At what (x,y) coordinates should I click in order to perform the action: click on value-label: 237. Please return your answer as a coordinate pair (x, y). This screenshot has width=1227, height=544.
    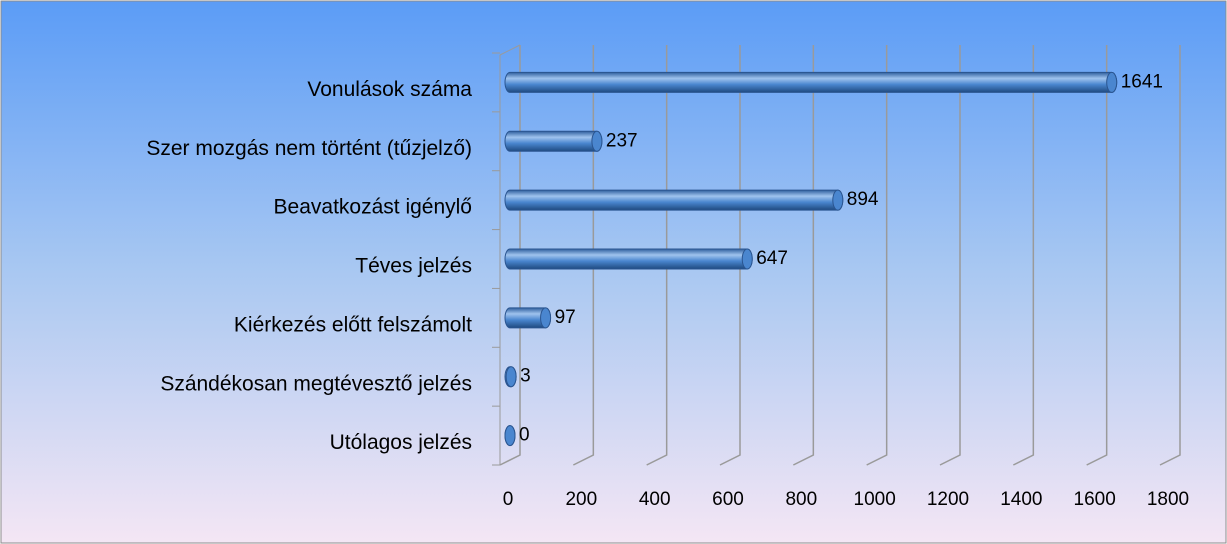
    Looking at the image, I should click on (622, 140).